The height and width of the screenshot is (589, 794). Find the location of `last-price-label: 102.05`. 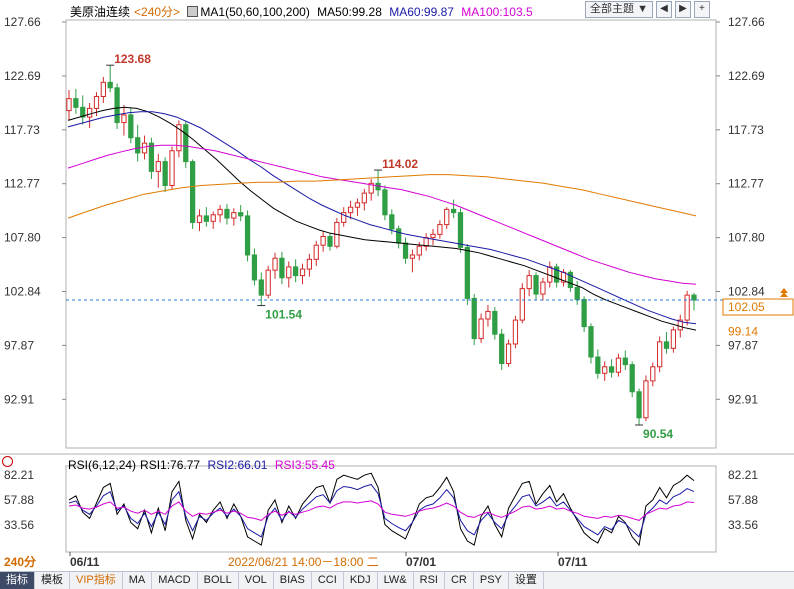

last-price-label: 102.05 is located at coordinates (746, 307).